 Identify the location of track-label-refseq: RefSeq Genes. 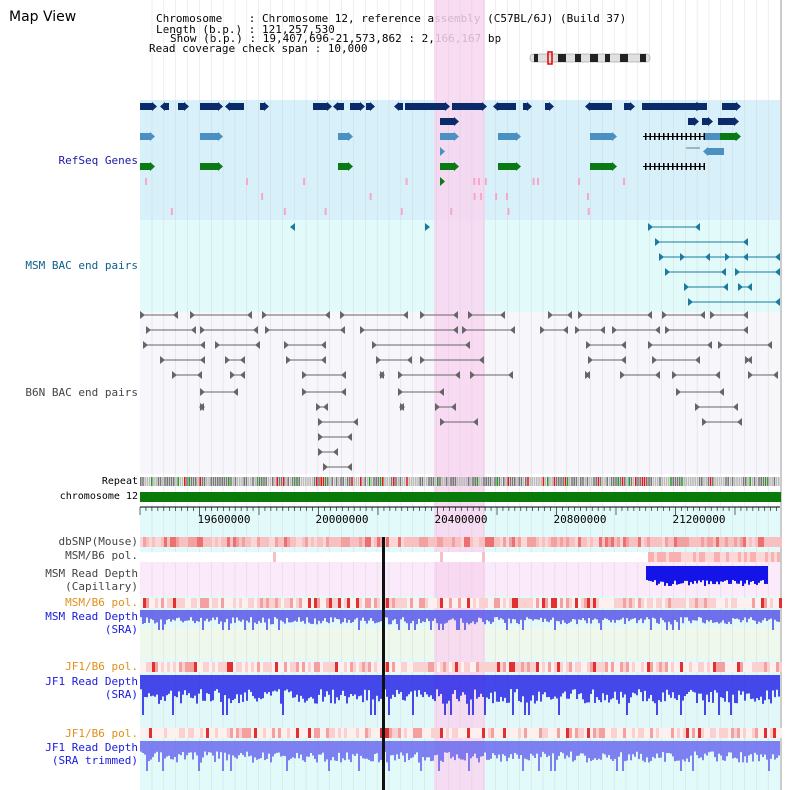
(98, 160).